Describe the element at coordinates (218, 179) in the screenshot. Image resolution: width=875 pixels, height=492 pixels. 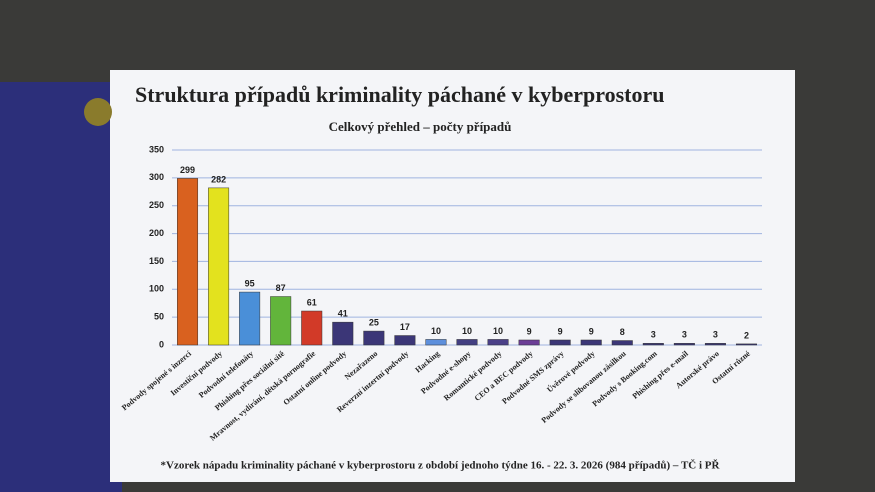
I see `value-label: 282` at that location.